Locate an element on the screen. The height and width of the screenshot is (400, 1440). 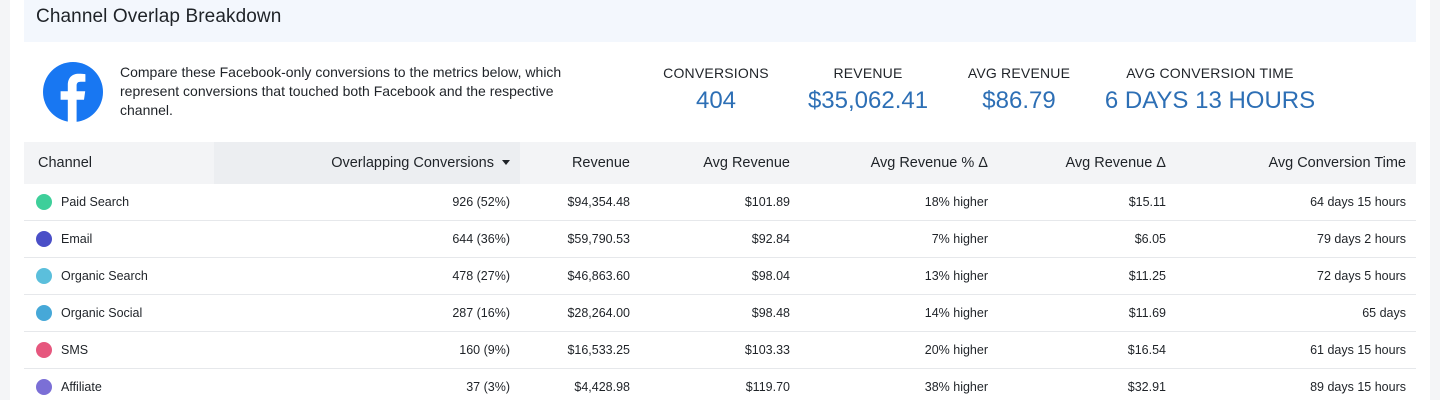
cell-avg-conversion-time: 61 days 15 hours is located at coordinates (1296, 350).